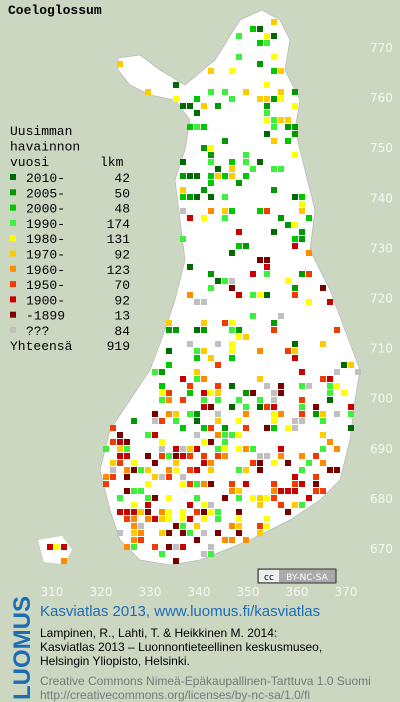  What do you see at coordinates (45, 147) in the screenshot?
I see `legend-heading: havainnon` at bounding box center [45, 147].